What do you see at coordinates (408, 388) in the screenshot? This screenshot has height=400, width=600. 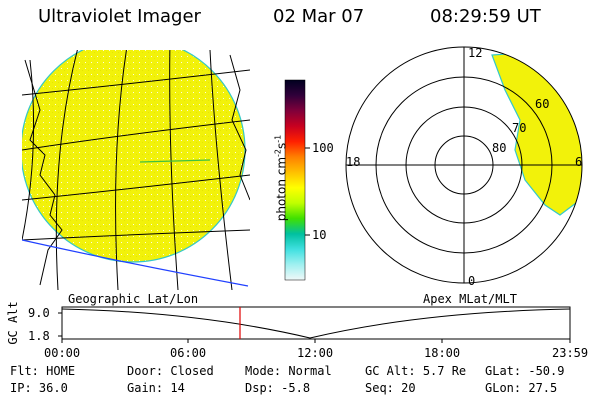 I see `status-seq-value: 20` at bounding box center [408, 388].